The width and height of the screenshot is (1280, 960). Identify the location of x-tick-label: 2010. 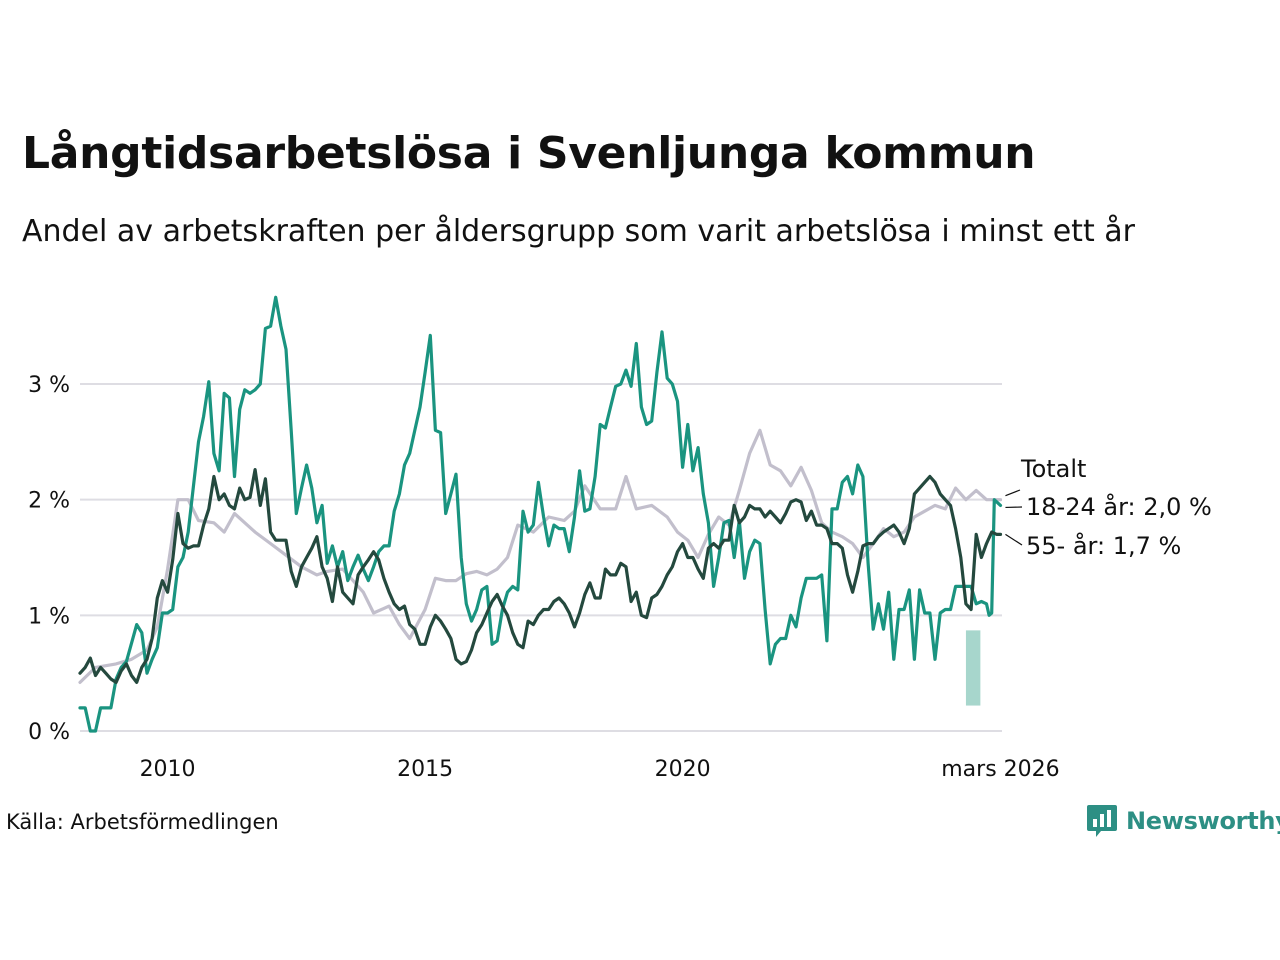
(168, 769).